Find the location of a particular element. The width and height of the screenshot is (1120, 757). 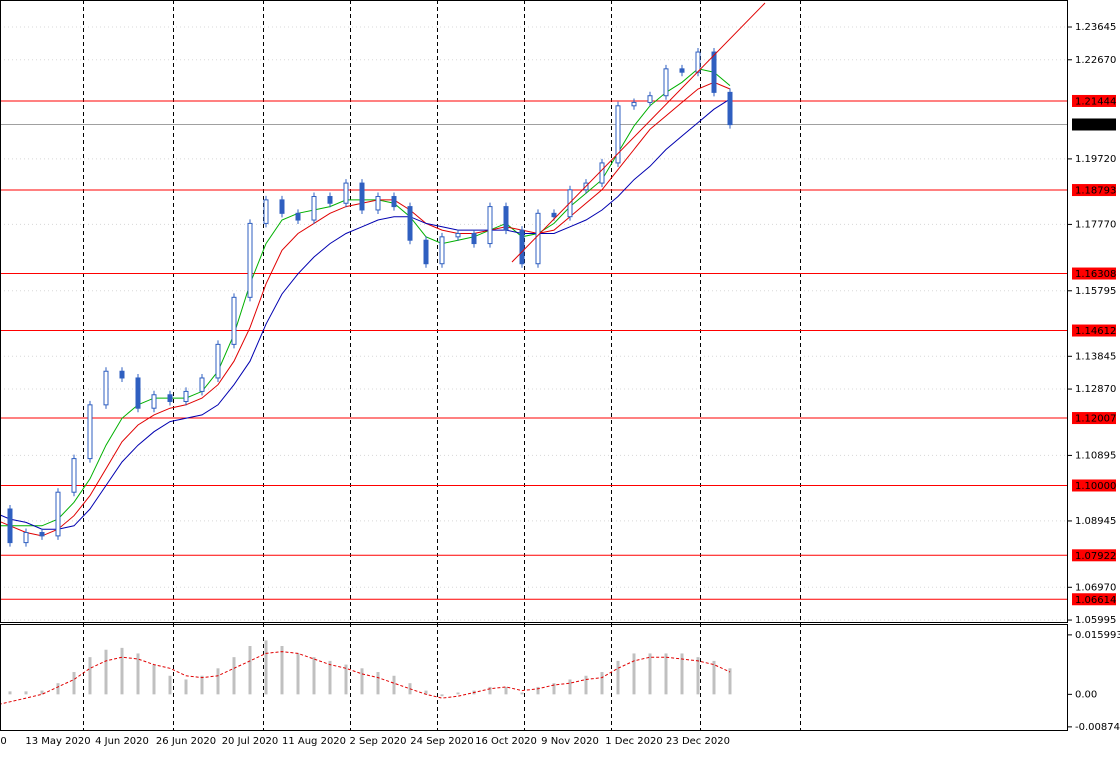

y-tick-label: 1.23645 is located at coordinates (1095, 27).